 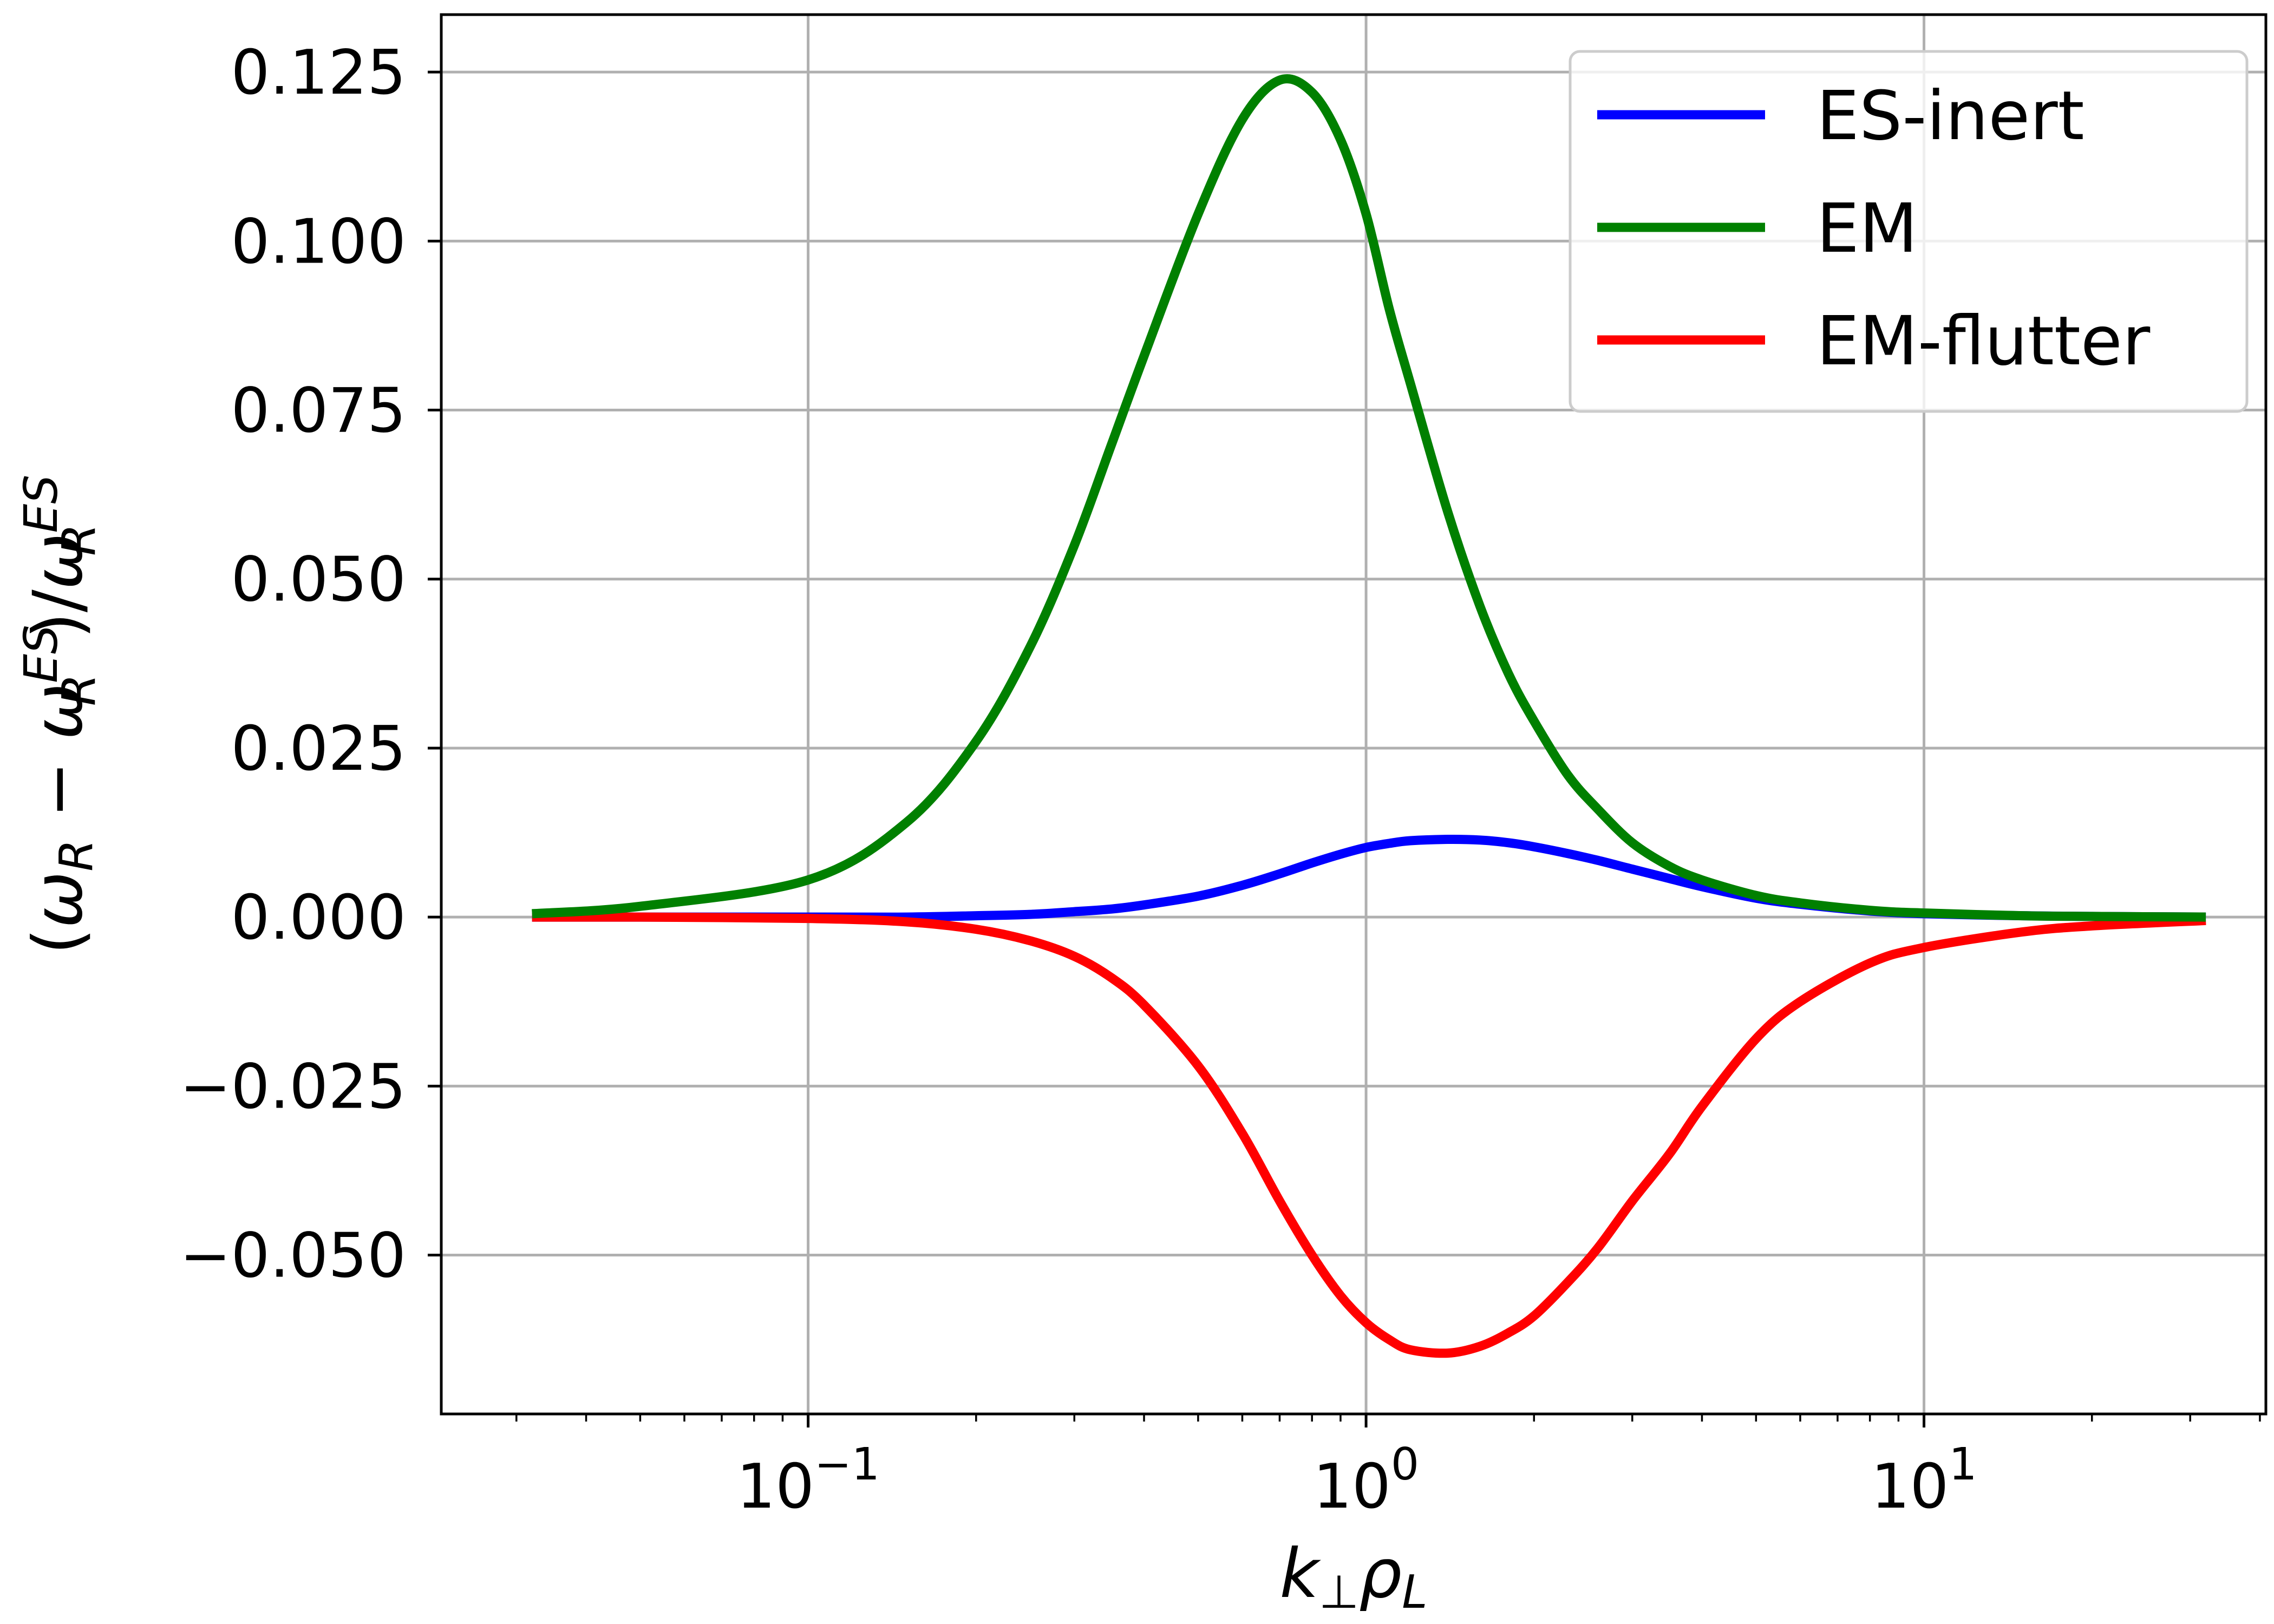 I want to click on series-line-es-inert, so click(x=1369, y=878).